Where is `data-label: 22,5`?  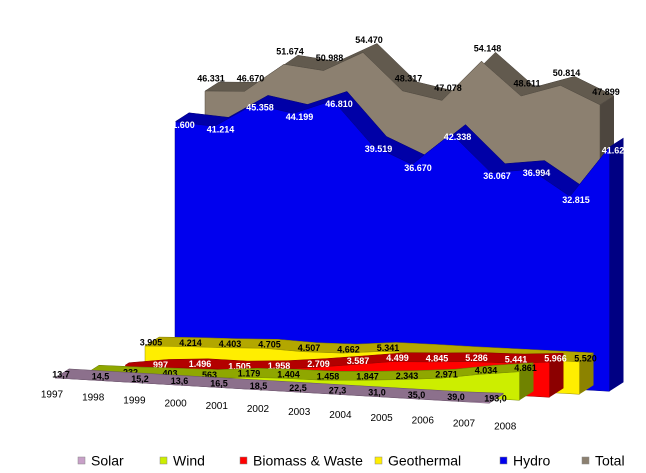
data-label: 22,5 is located at coordinates (298, 388).